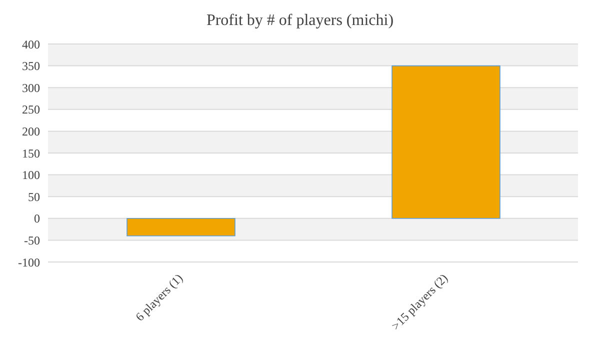 This screenshot has width=600, height=360. I want to click on y-tick-label: 0, so click(37, 219).